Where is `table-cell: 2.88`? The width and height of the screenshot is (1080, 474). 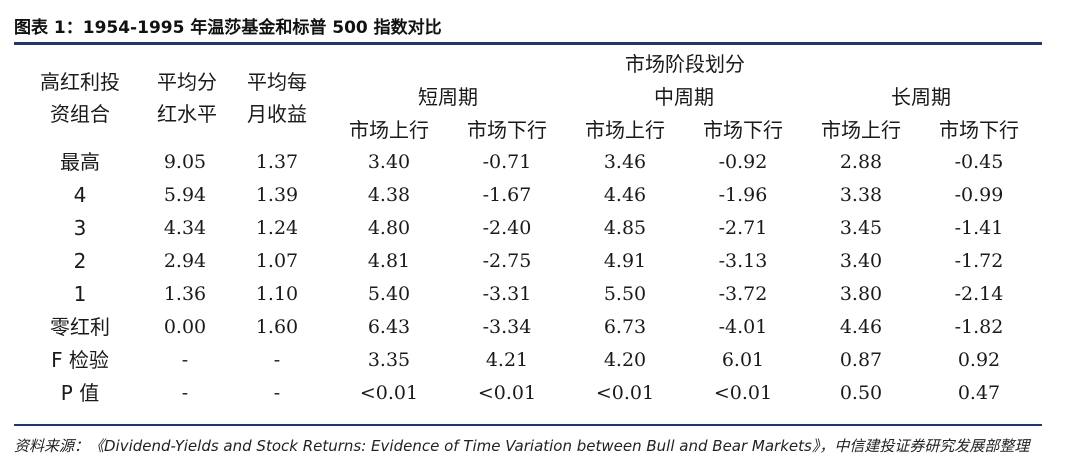 table-cell: 2.88 is located at coordinates (861, 162).